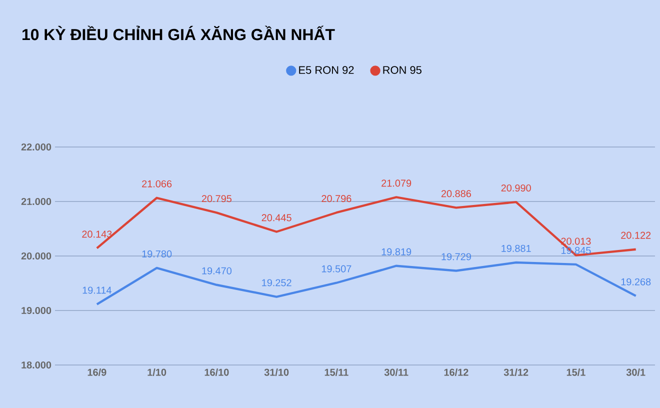  Describe the element at coordinates (157, 184) in the screenshot. I see `data-label: 21.066` at that location.